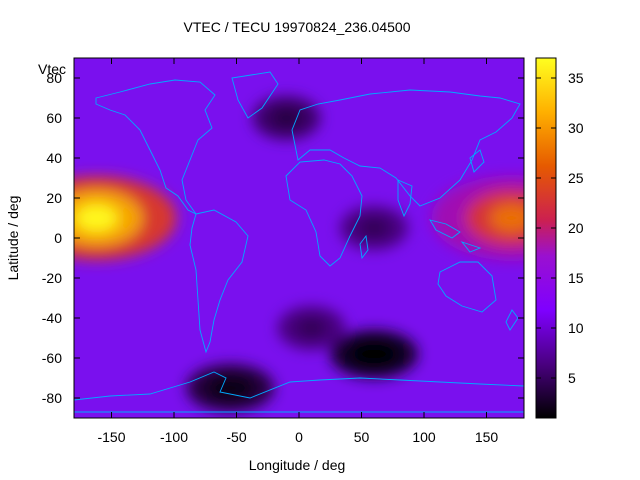  What do you see at coordinates (424, 437) in the screenshot?
I see `x-tick-label: 100` at bounding box center [424, 437].